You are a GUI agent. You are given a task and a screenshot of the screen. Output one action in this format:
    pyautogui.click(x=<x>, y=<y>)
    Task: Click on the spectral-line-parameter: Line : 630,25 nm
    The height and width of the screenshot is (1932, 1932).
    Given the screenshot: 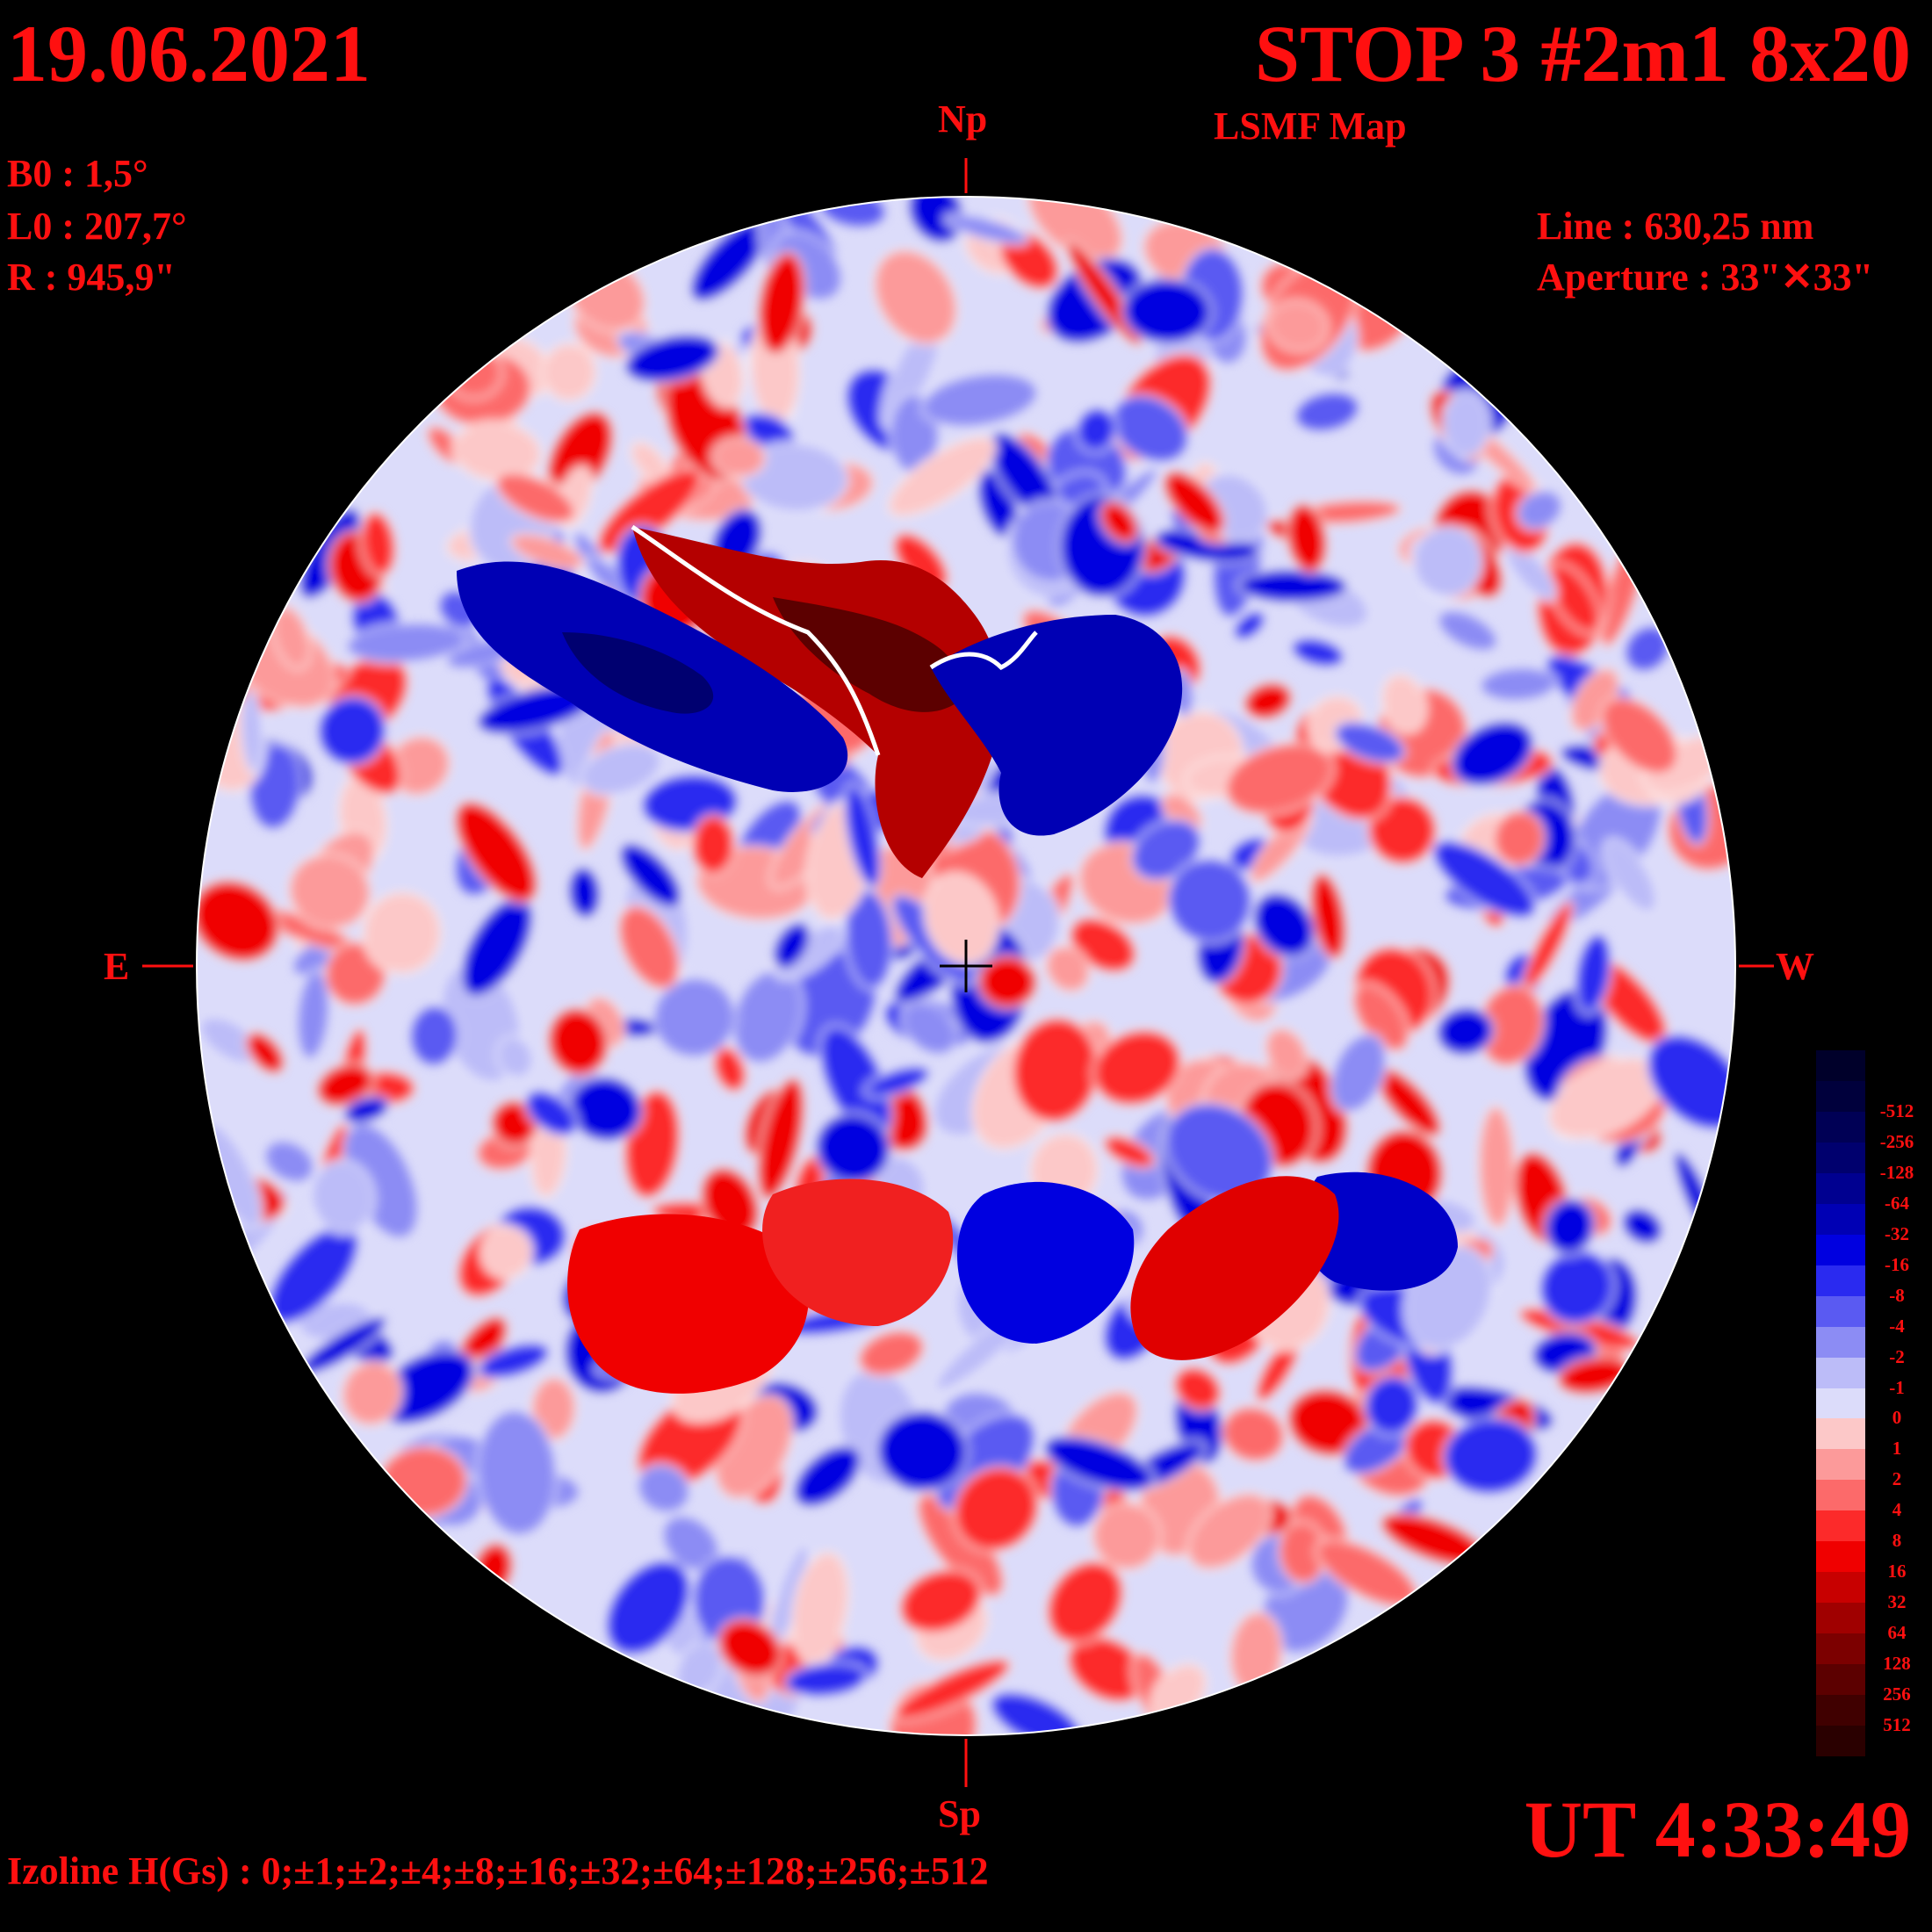 What is the action you would take?
    pyautogui.click(x=1675, y=227)
    